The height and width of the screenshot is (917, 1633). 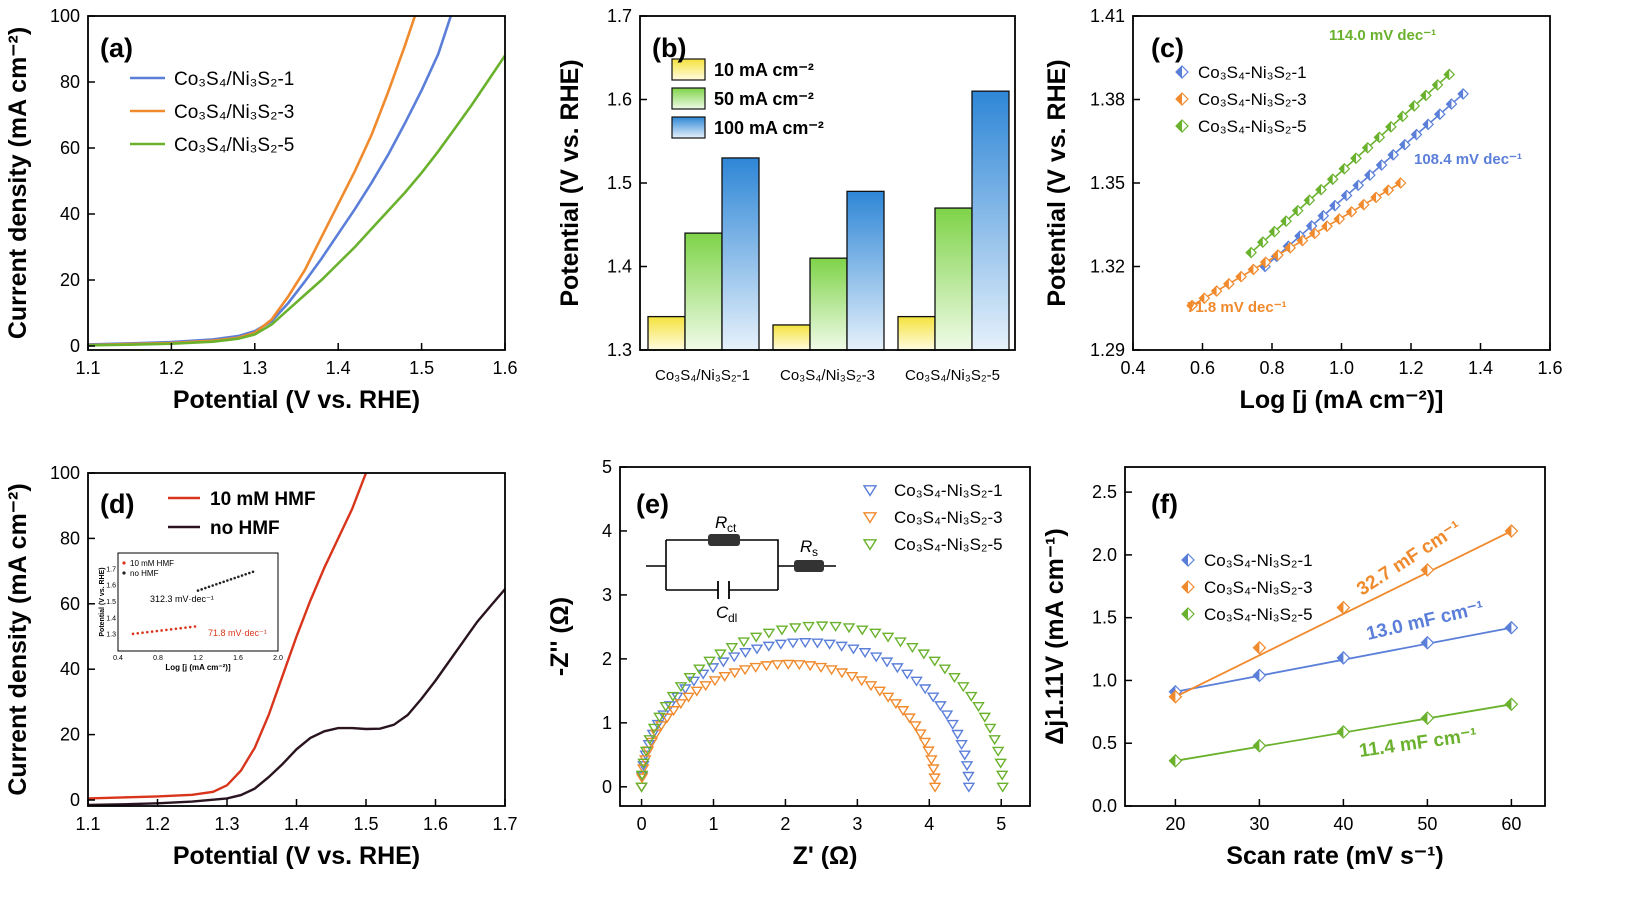 I want to click on c-xtick-label: 0.8, so click(x=1271, y=368).